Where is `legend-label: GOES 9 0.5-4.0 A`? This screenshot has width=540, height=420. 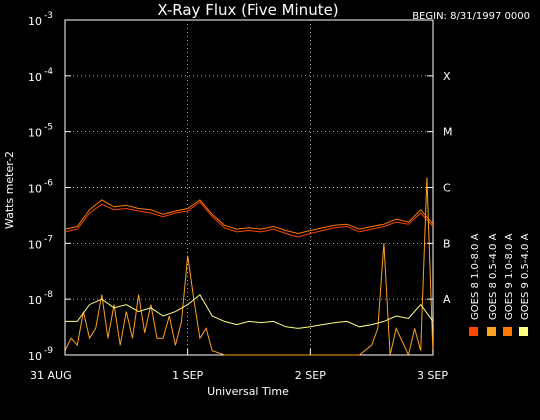 legend-label: GOES 9 0.5-4.0 A is located at coordinates (525, 276).